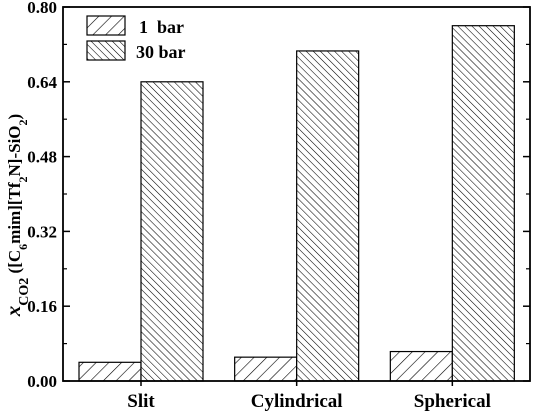 The width and height of the screenshot is (533, 411). I want to click on y-tick-label: 0.32, so click(42, 231).